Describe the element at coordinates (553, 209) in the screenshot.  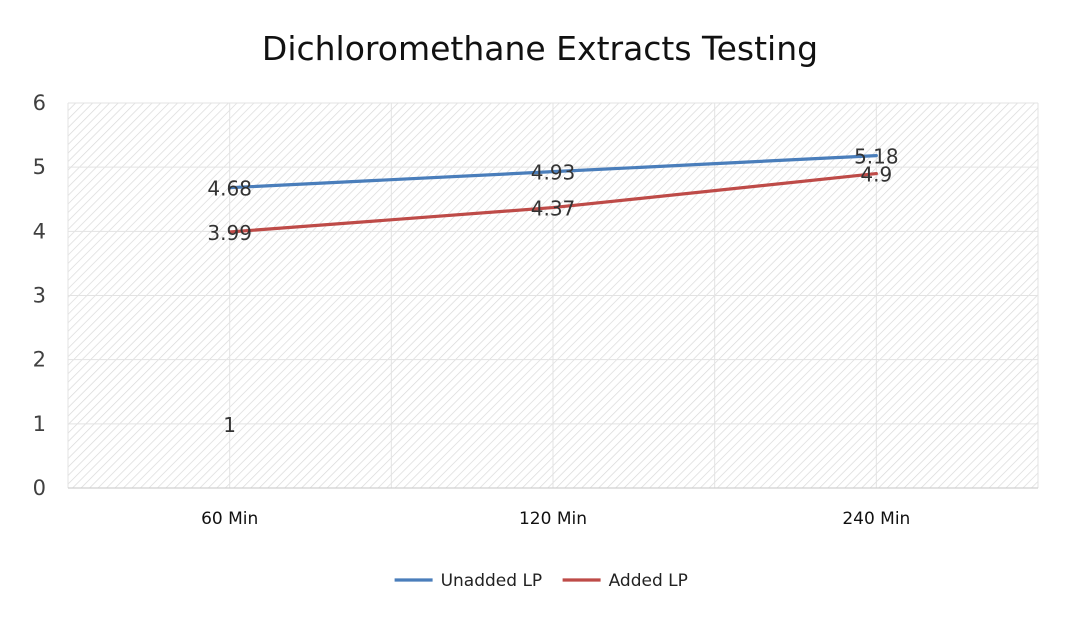
I see `data-label: 4.37` at that location.